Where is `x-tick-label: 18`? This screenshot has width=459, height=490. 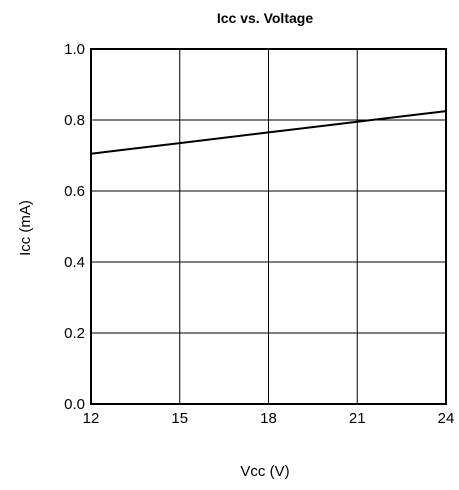
x-tick-label: 18 is located at coordinates (268, 418).